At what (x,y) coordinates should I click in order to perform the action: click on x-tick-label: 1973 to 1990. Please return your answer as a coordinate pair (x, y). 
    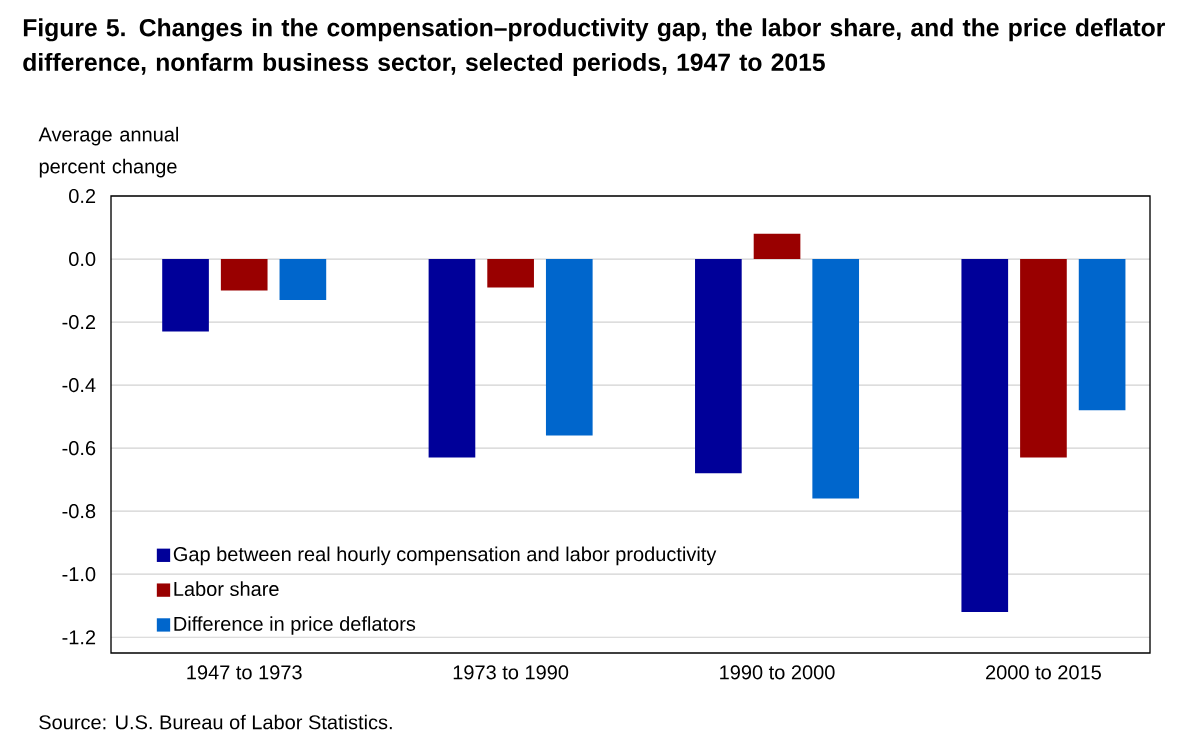
    Looking at the image, I should click on (511, 672).